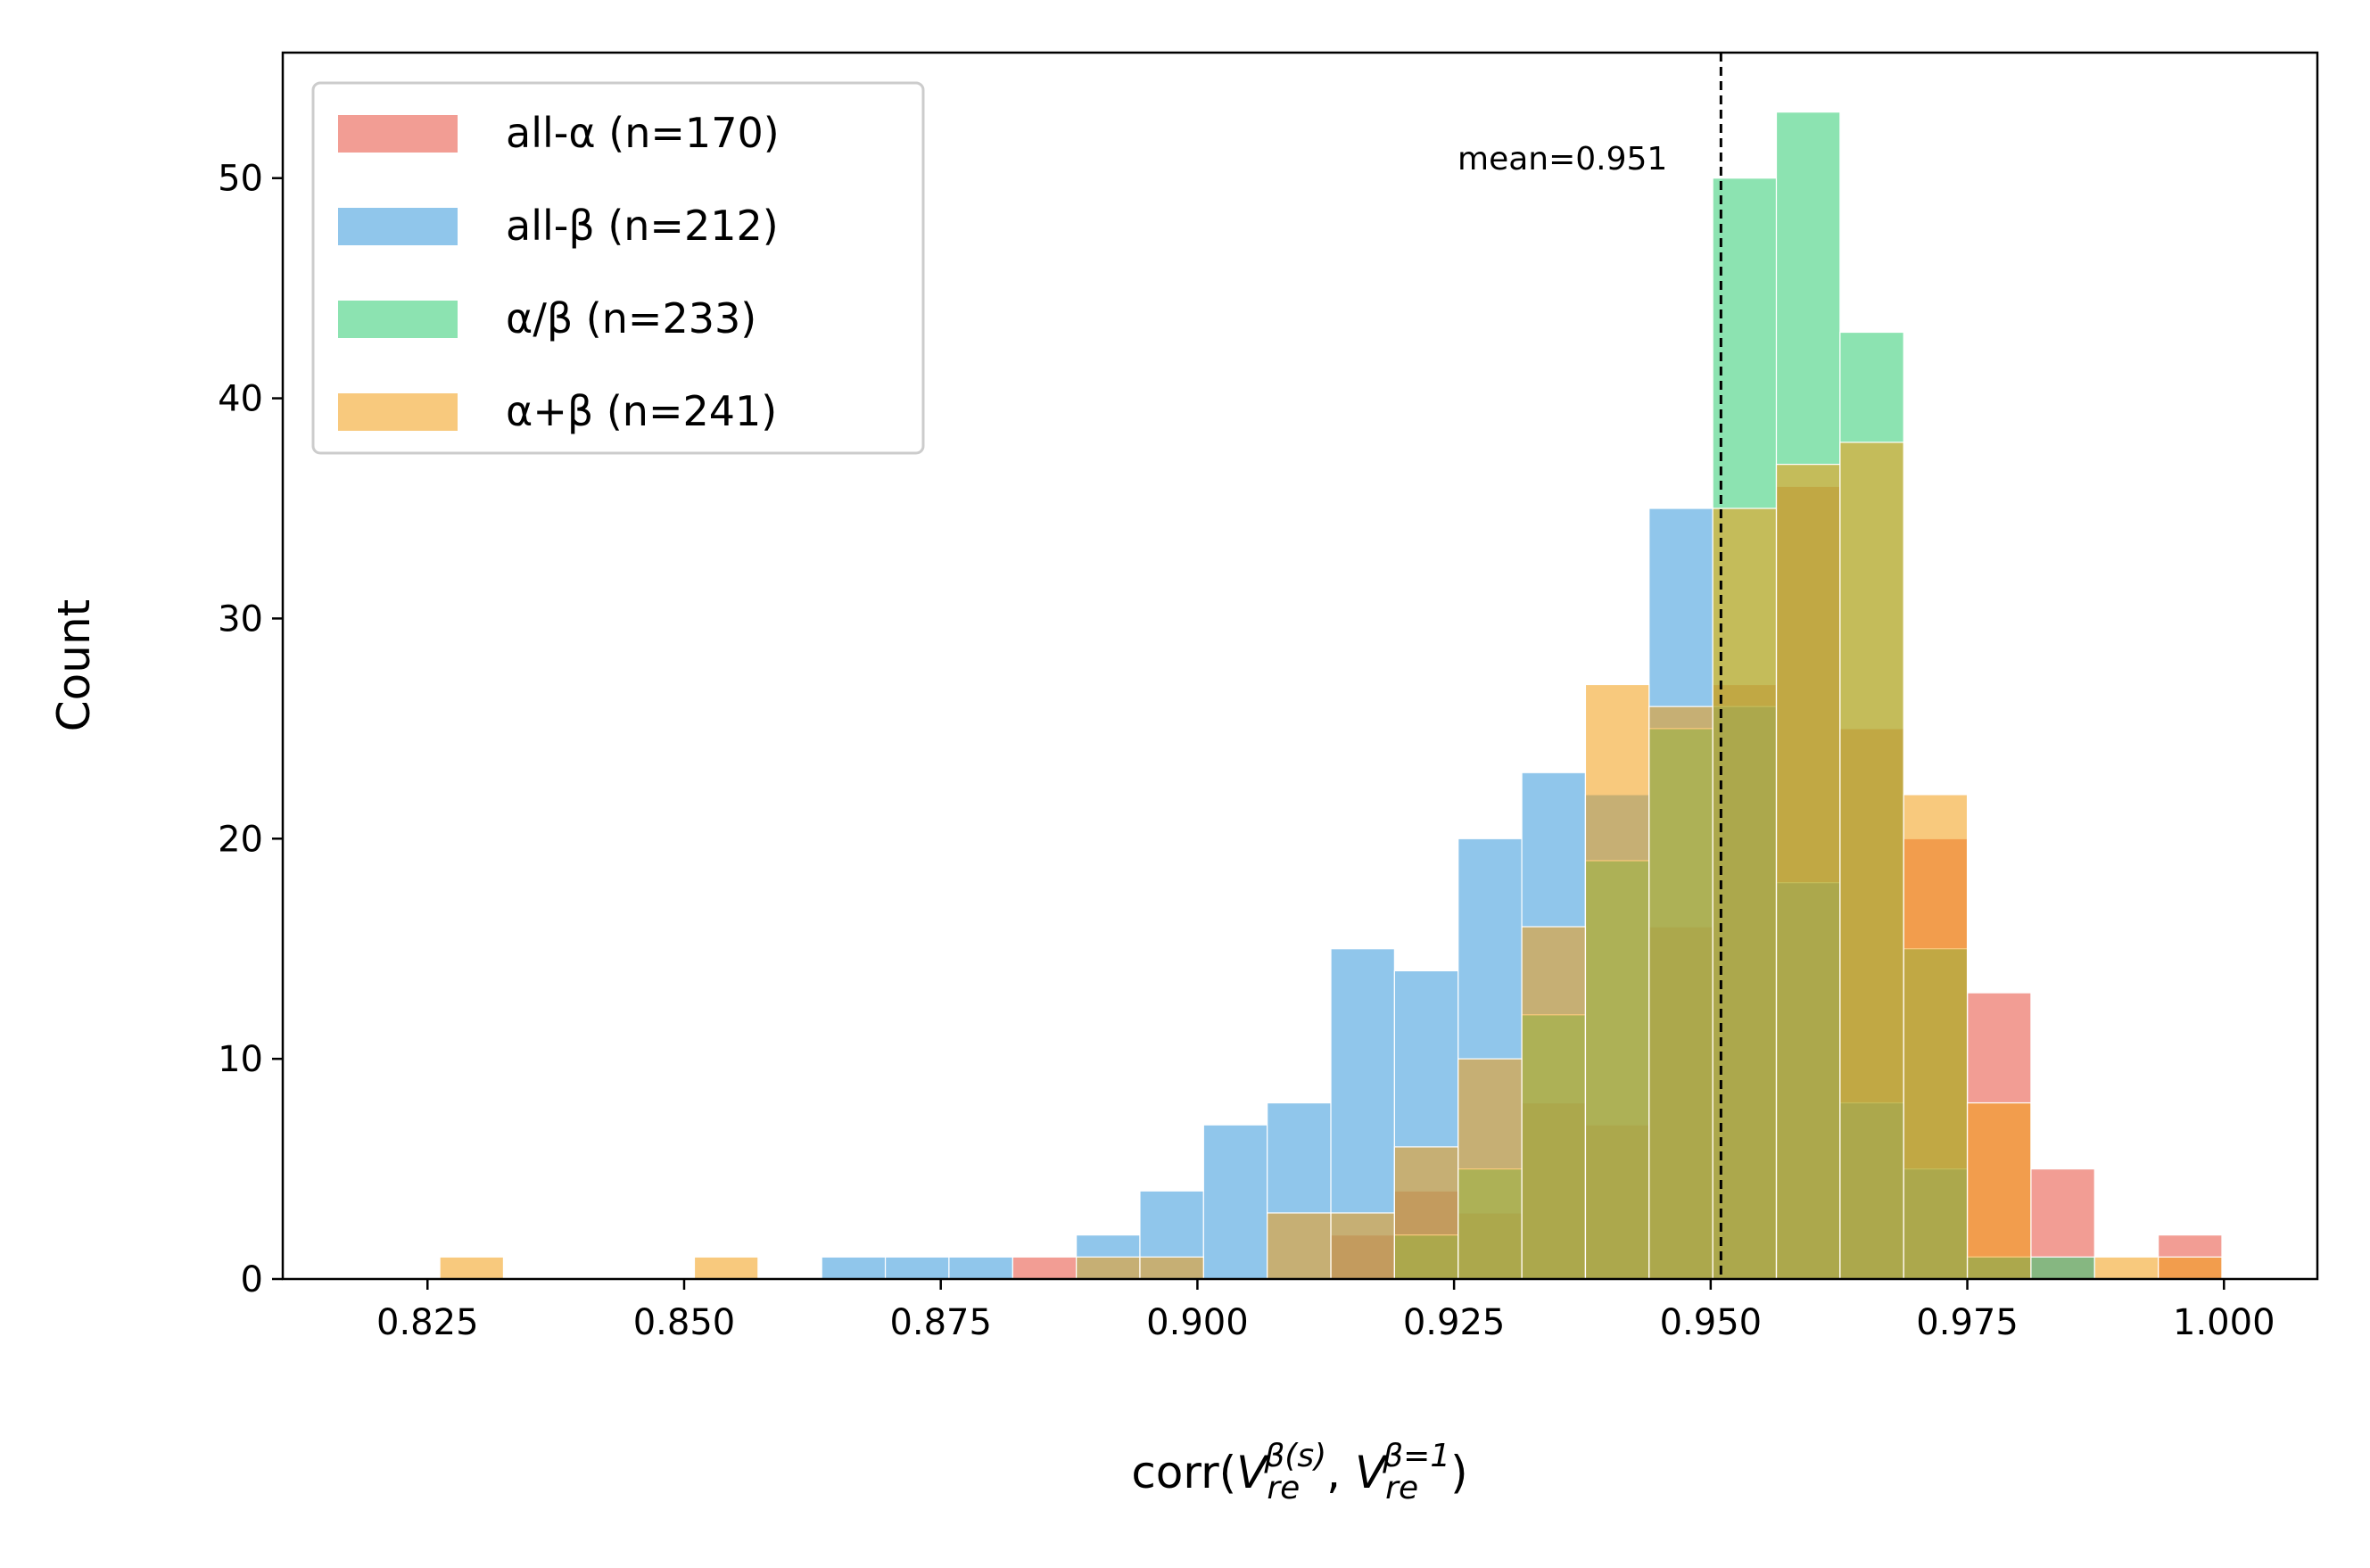 The height and width of the screenshot is (1568, 2370). What do you see at coordinates (1459, 1472) in the screenshot?
I see `x-axis-label-part: )` at bounding box center [1459, 1472].